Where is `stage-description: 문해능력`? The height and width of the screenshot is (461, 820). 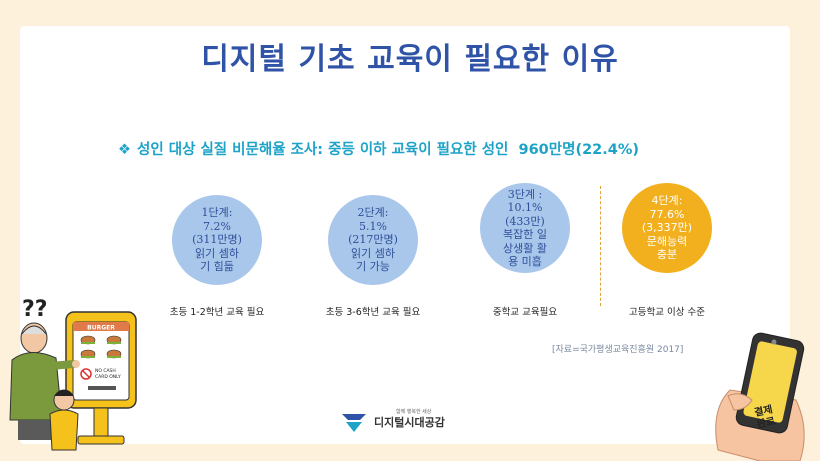
stage-description: 문해능력 is located at coordinates (667, 241).